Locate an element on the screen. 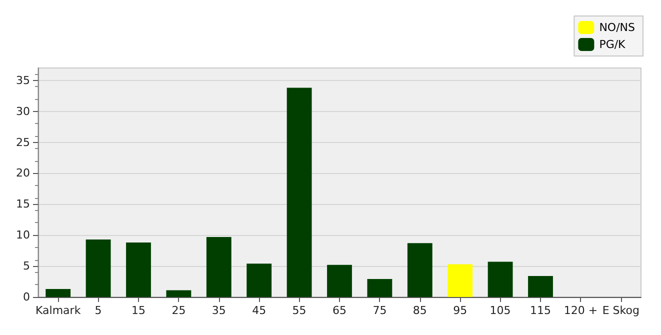 The width and height of the screenshot is (661, 335). y-tick-label: 25 is located at coordinates (23, 142).